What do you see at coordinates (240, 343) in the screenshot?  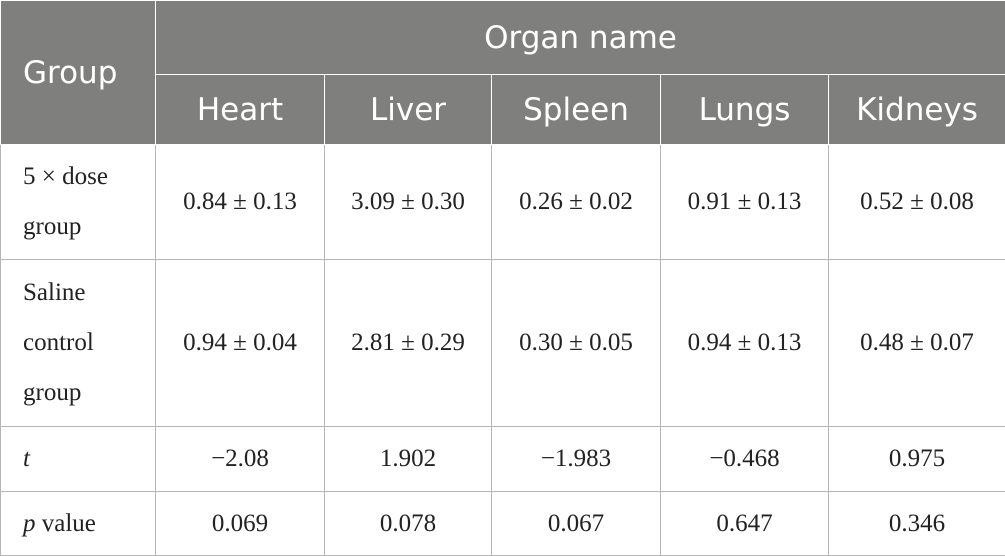 I see `table-cell: 0.94 ± 0.04` at bounding box center [240, 343].